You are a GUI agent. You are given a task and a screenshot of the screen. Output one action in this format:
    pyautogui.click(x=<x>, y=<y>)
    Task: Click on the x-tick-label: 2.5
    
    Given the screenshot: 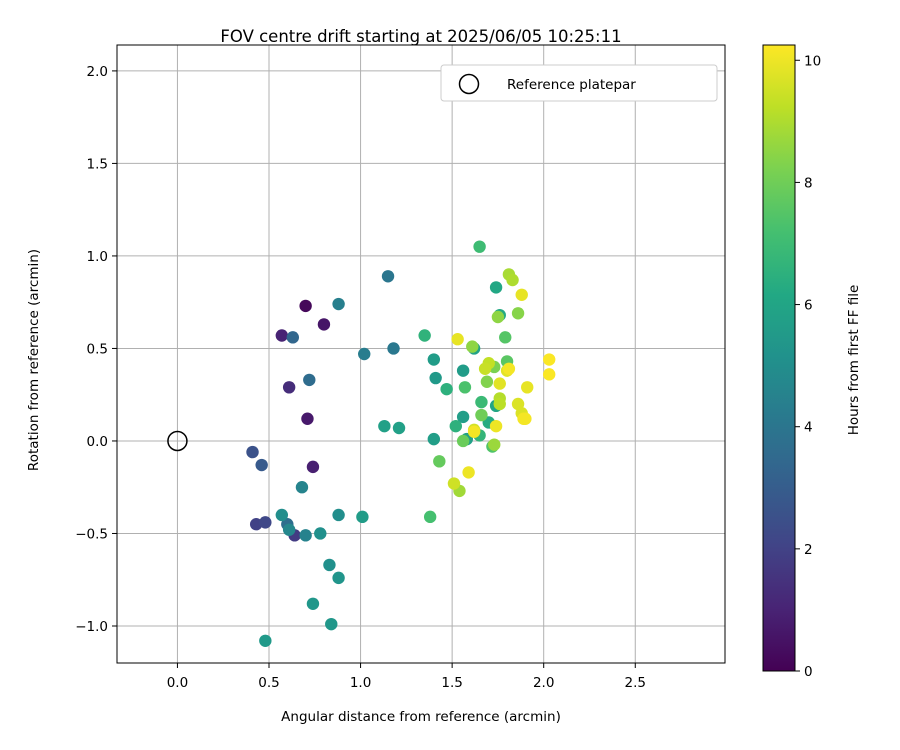 What is the action you would take?
    pyautogui.click(x=635, y=683)
    